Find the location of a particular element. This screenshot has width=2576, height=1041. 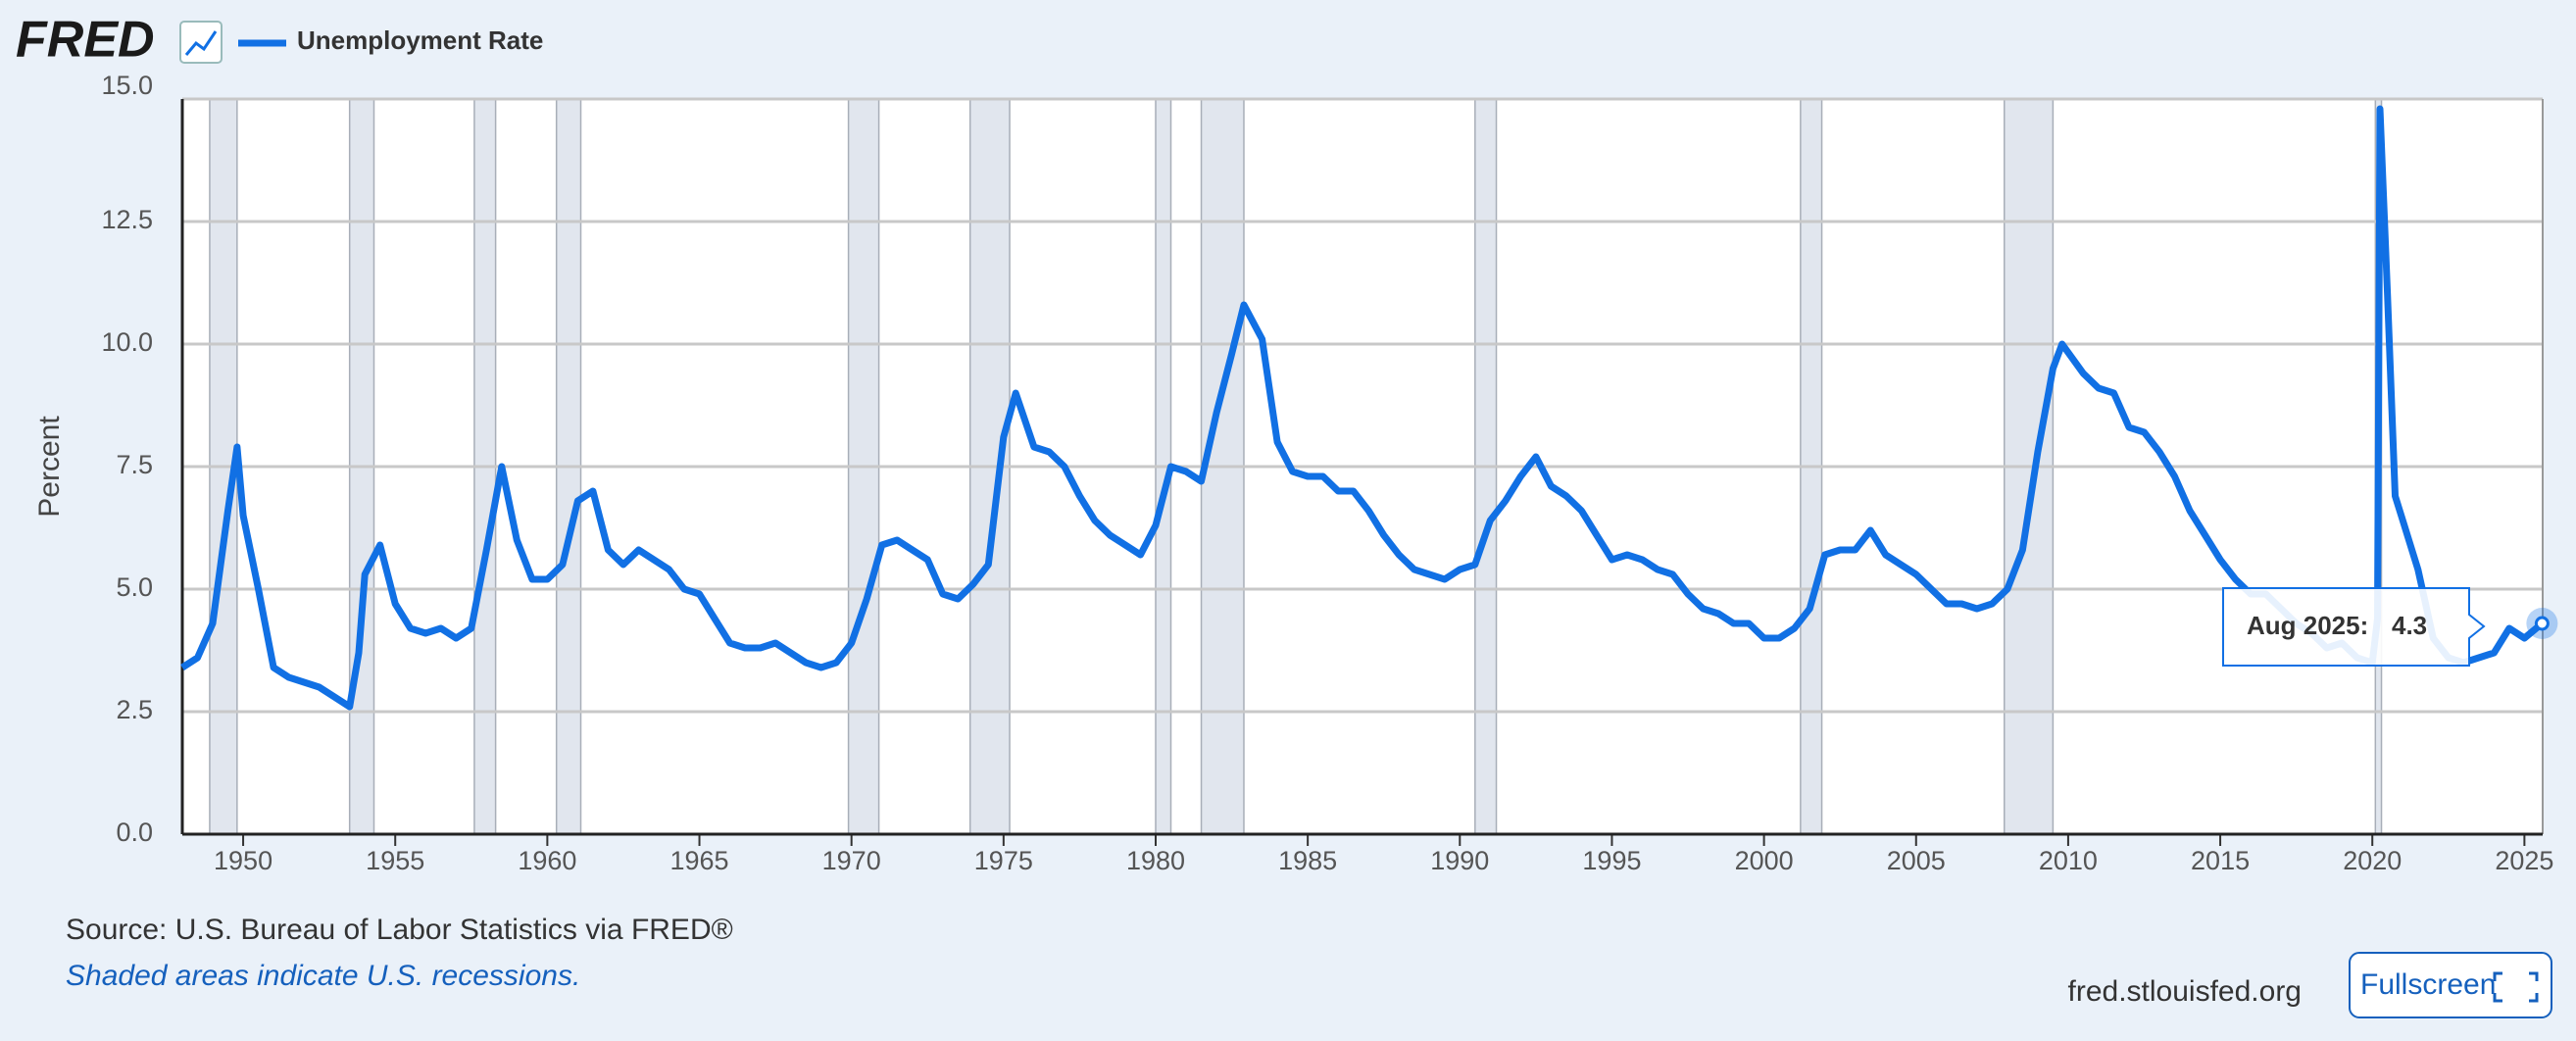

x-tick-label: 1990 is located at coordinates (1459, 860).